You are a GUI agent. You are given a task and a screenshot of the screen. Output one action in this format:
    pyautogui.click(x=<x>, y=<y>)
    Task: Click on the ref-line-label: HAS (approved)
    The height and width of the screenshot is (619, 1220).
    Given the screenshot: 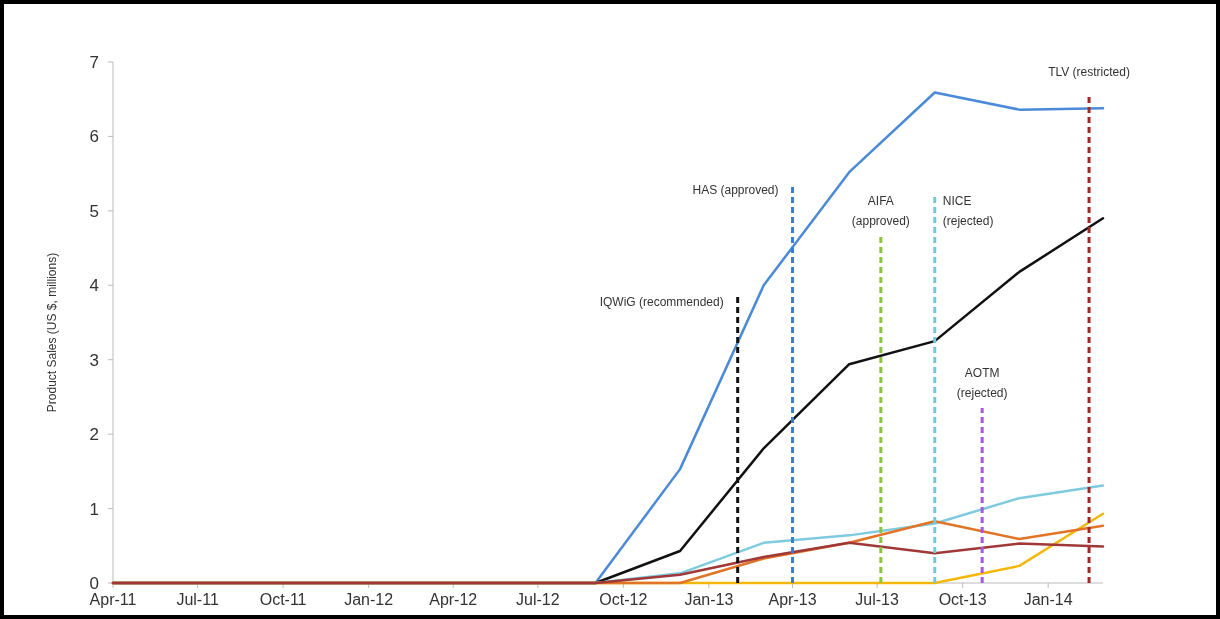 What is the action you would take?
    pyautogui.click(x=735, y=190)
    